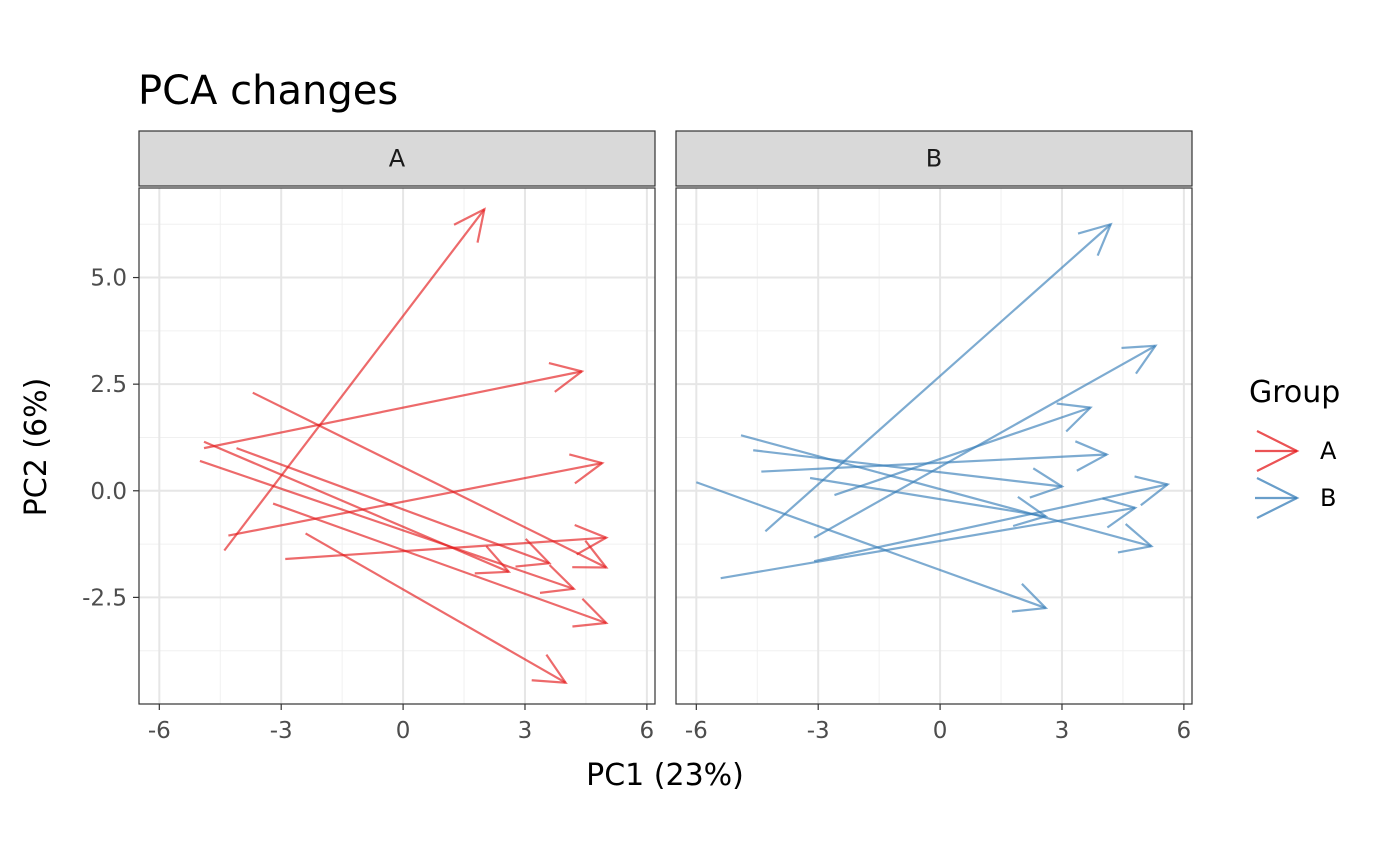  I want to click on legend-entry-B: B, so click(1295, 498).